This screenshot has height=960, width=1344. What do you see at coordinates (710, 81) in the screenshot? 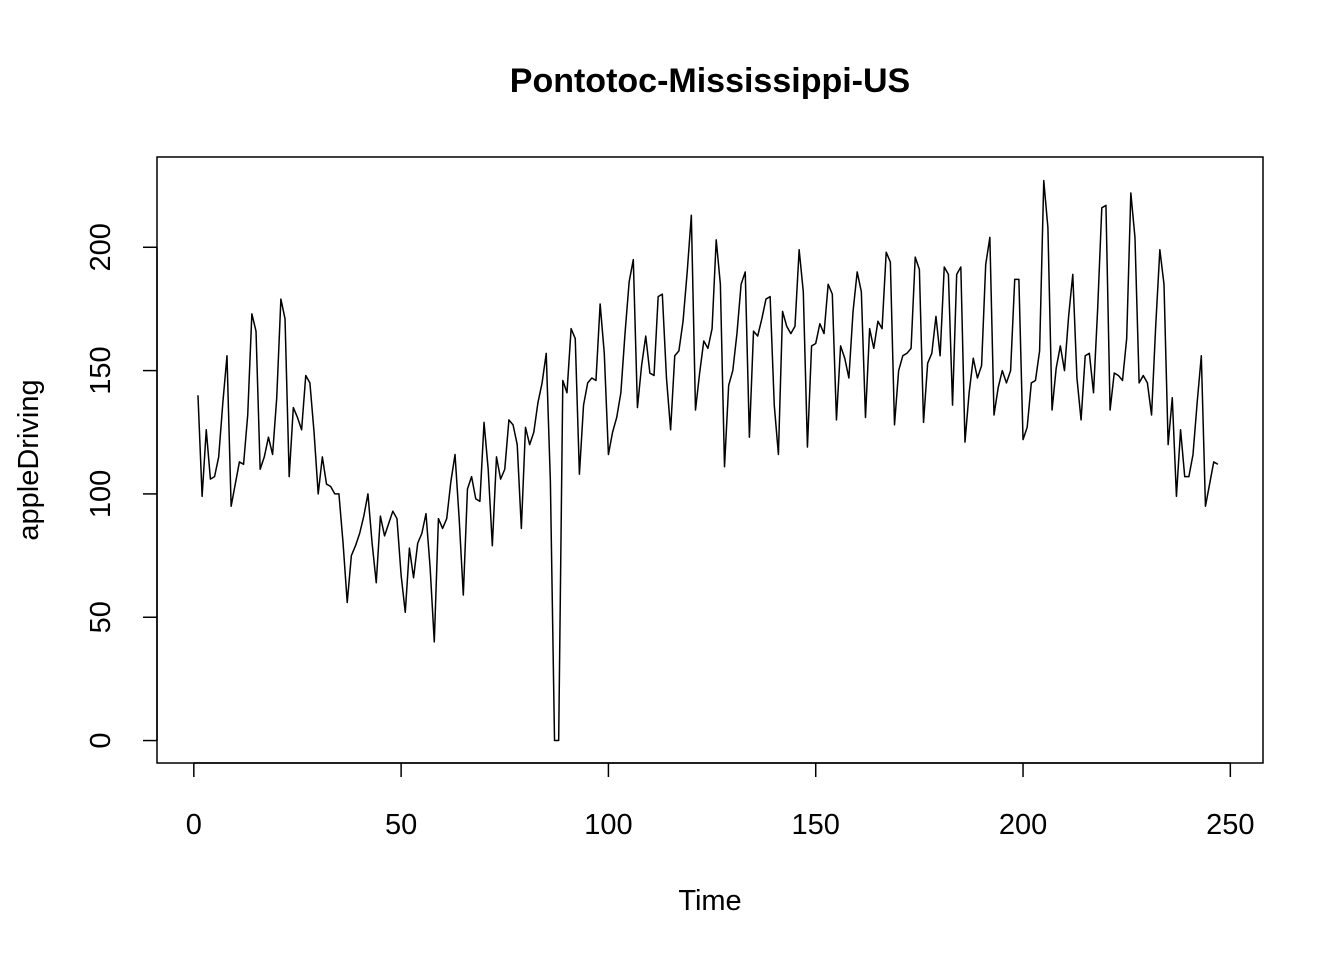
I see `chart-title: Pontotoc-Mississippi-US` at bounding box center [710, 81].